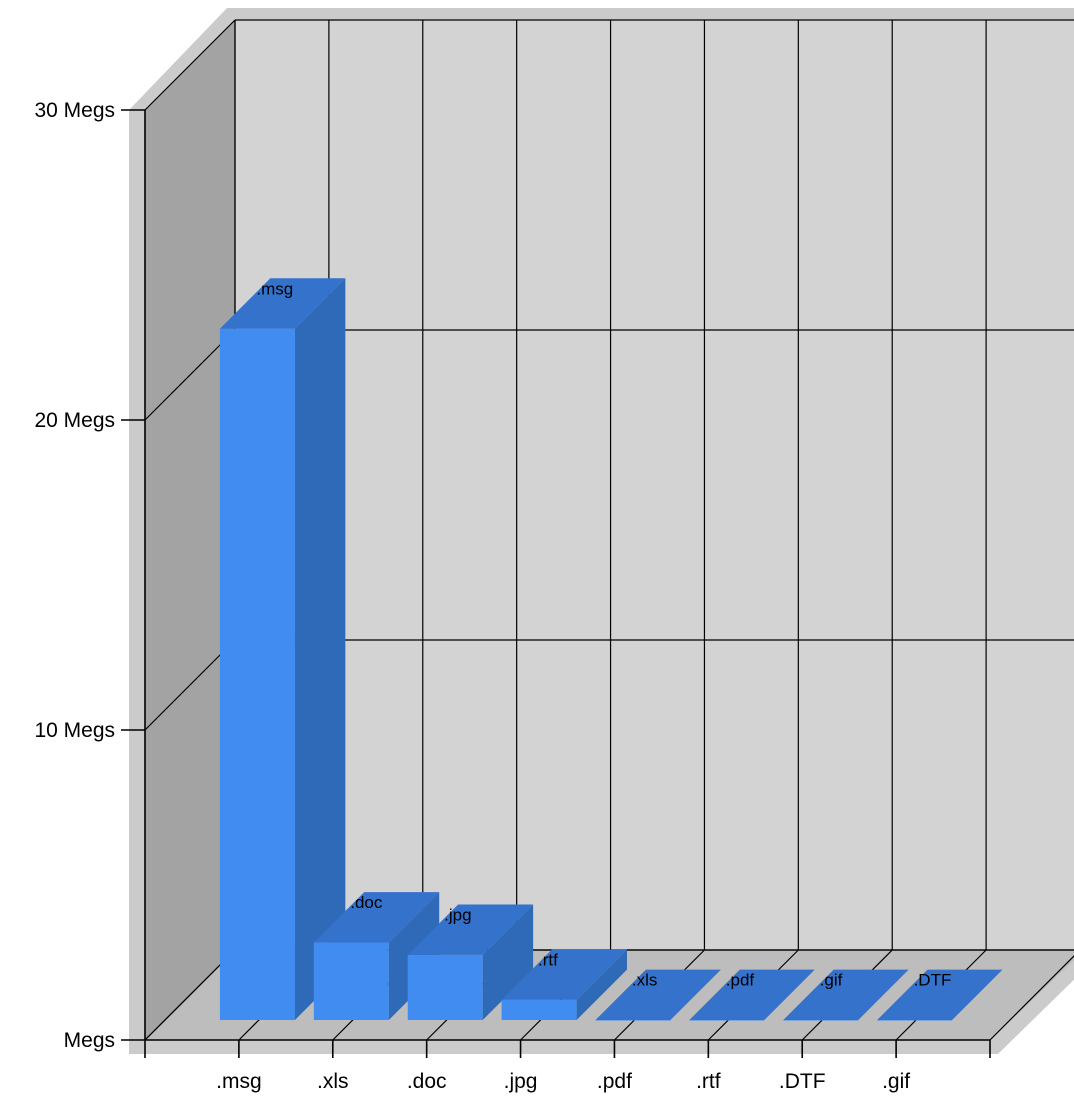 Image resolution: width=1074 pixels, height=1101 pixels. What do you see at coordinates (548, 959) in the screenshot?
I see `bar-data-label: .rtf` at bounding box center [548, 959].